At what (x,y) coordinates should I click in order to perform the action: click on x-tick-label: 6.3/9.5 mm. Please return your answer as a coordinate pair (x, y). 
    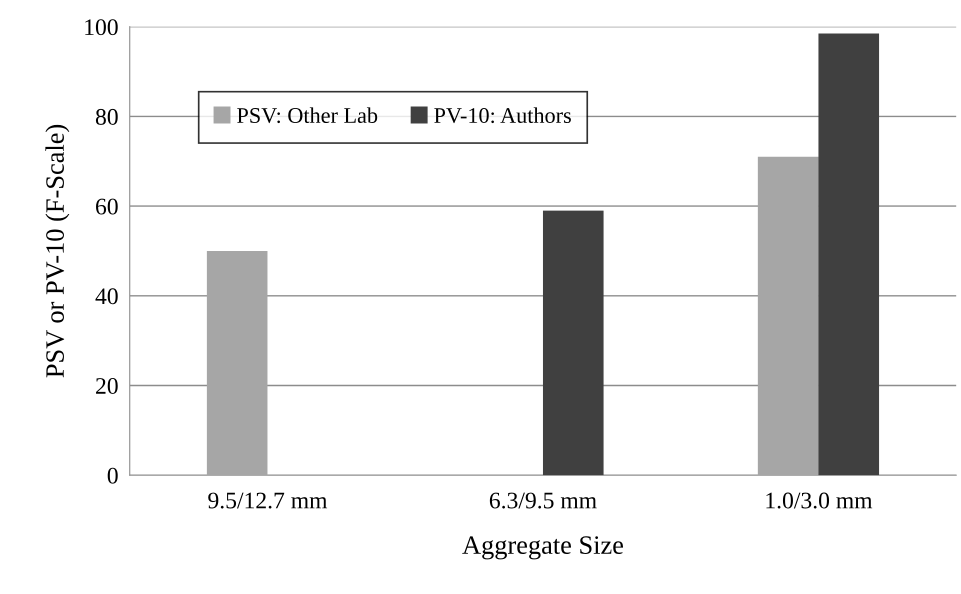
    Looking at the image, I should click on (543, 500).